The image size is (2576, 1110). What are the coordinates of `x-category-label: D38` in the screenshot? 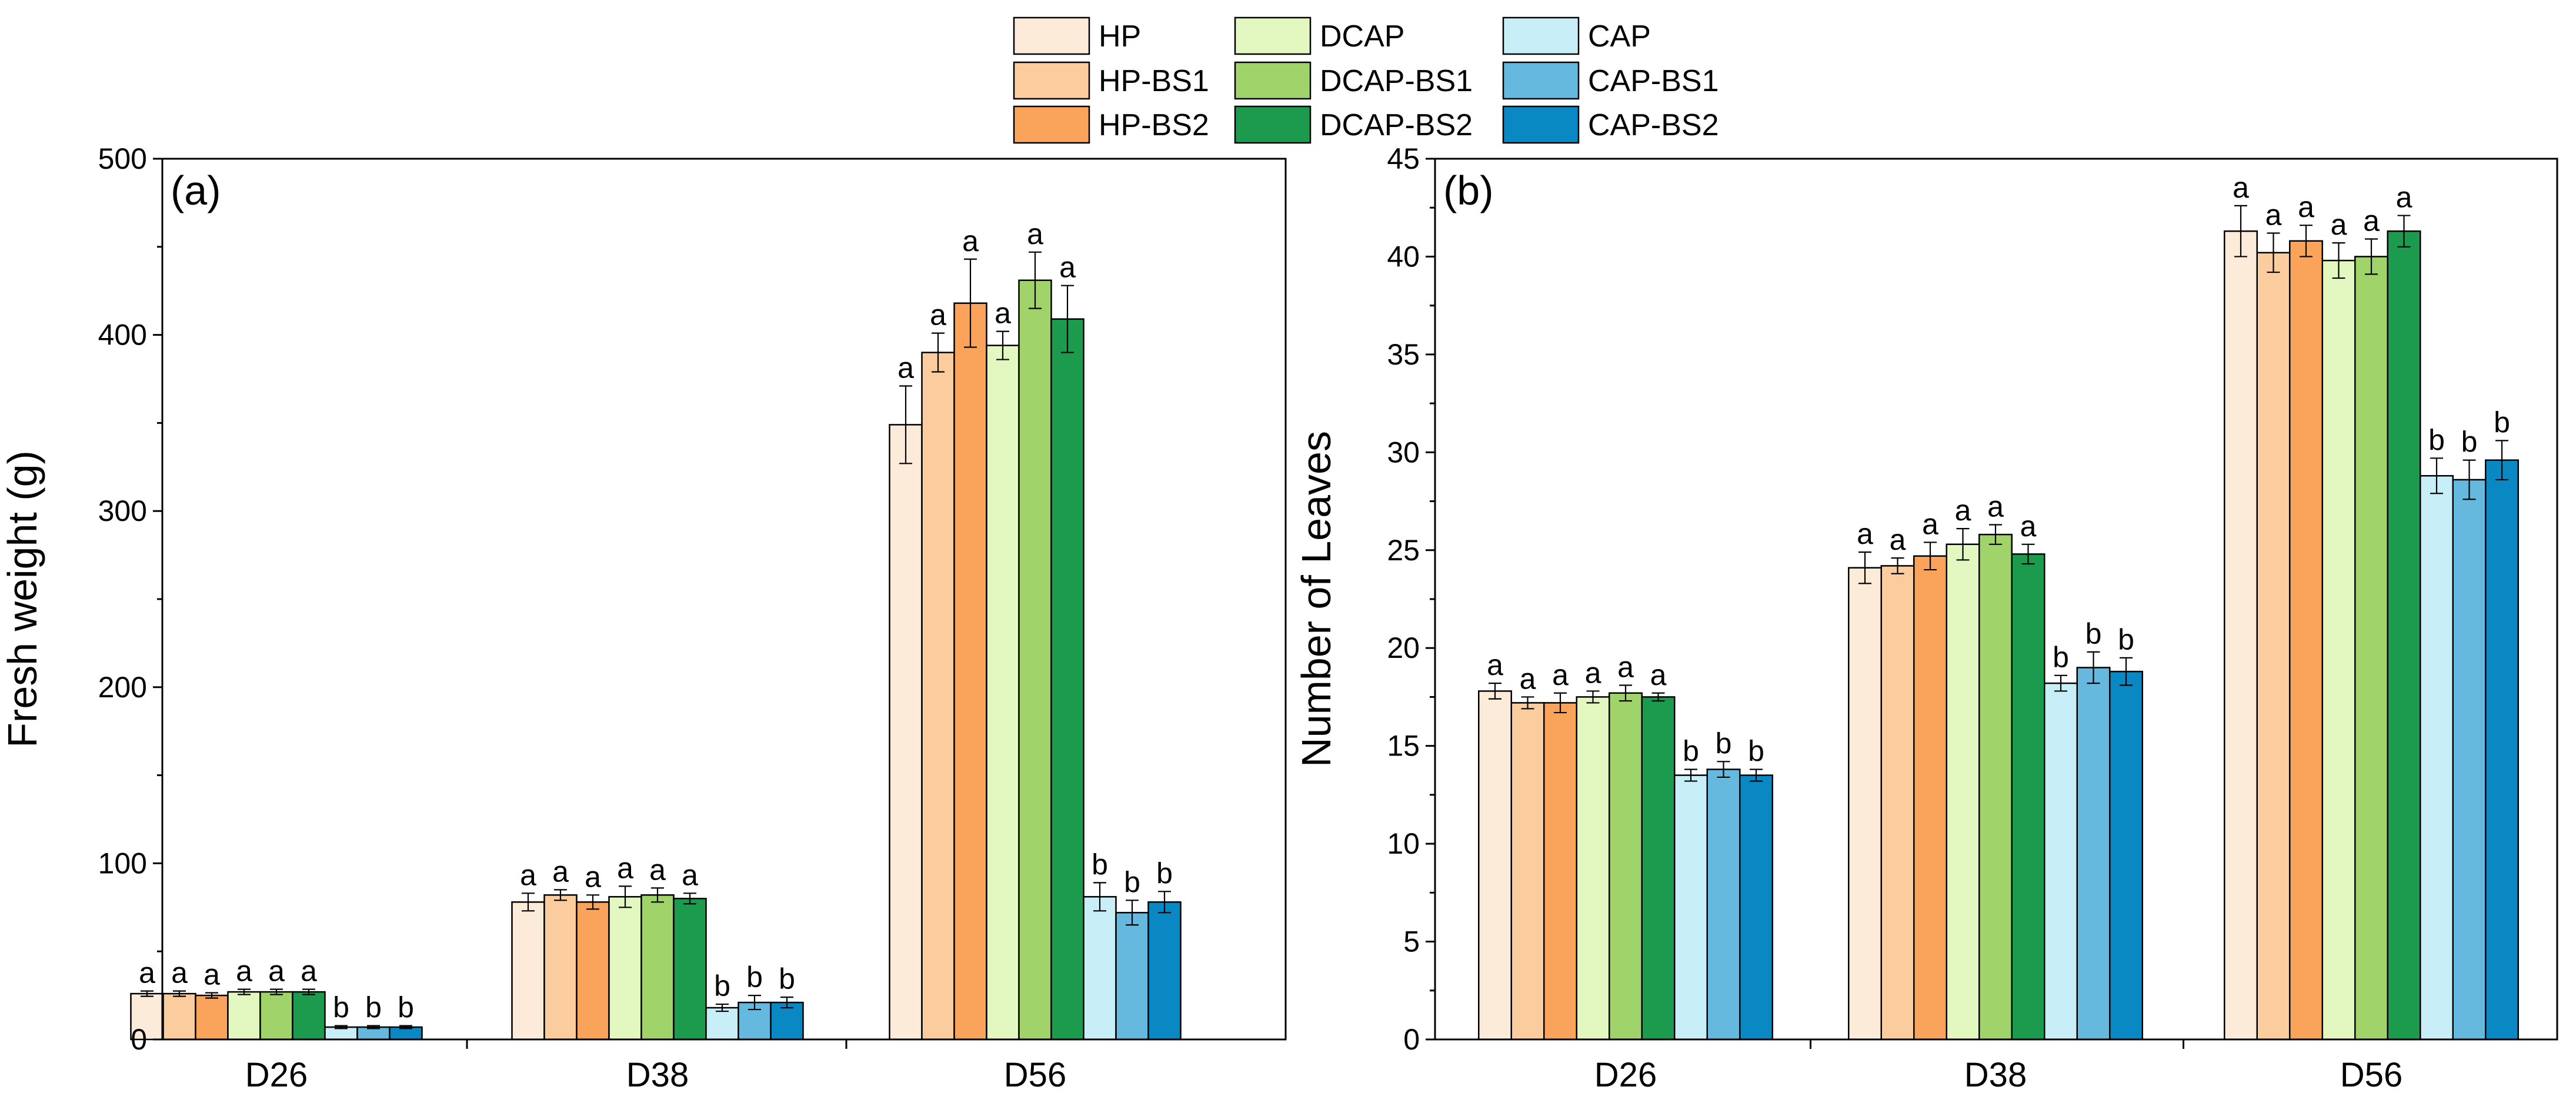 It's located at (1995, 1075).